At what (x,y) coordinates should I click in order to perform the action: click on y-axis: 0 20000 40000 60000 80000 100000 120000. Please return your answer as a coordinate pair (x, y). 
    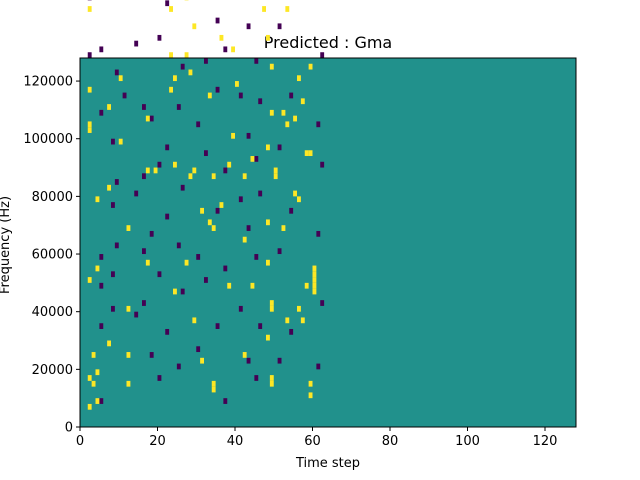
    Looking at the image, I should click on (51, 255).